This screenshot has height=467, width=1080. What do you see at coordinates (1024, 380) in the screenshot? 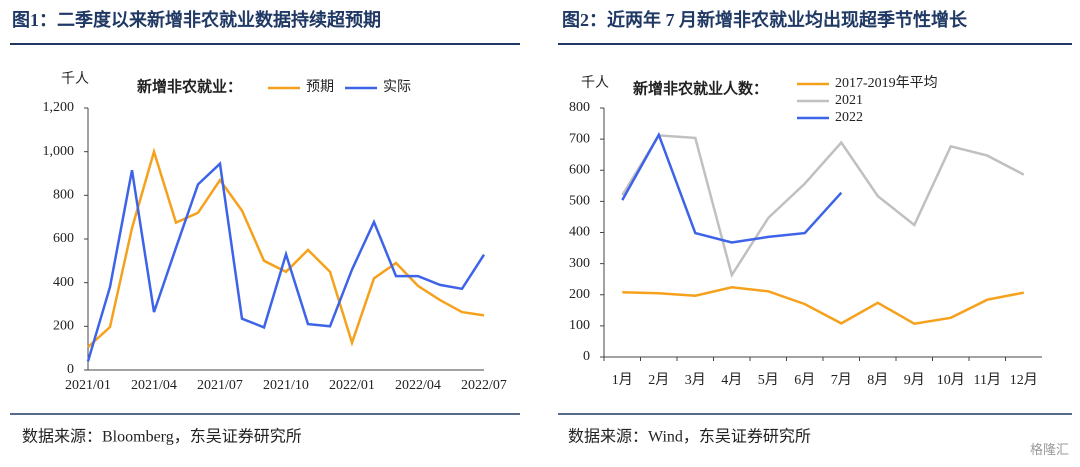
I see `x-tick-label: 12月` at bounding box center [1024, 380].